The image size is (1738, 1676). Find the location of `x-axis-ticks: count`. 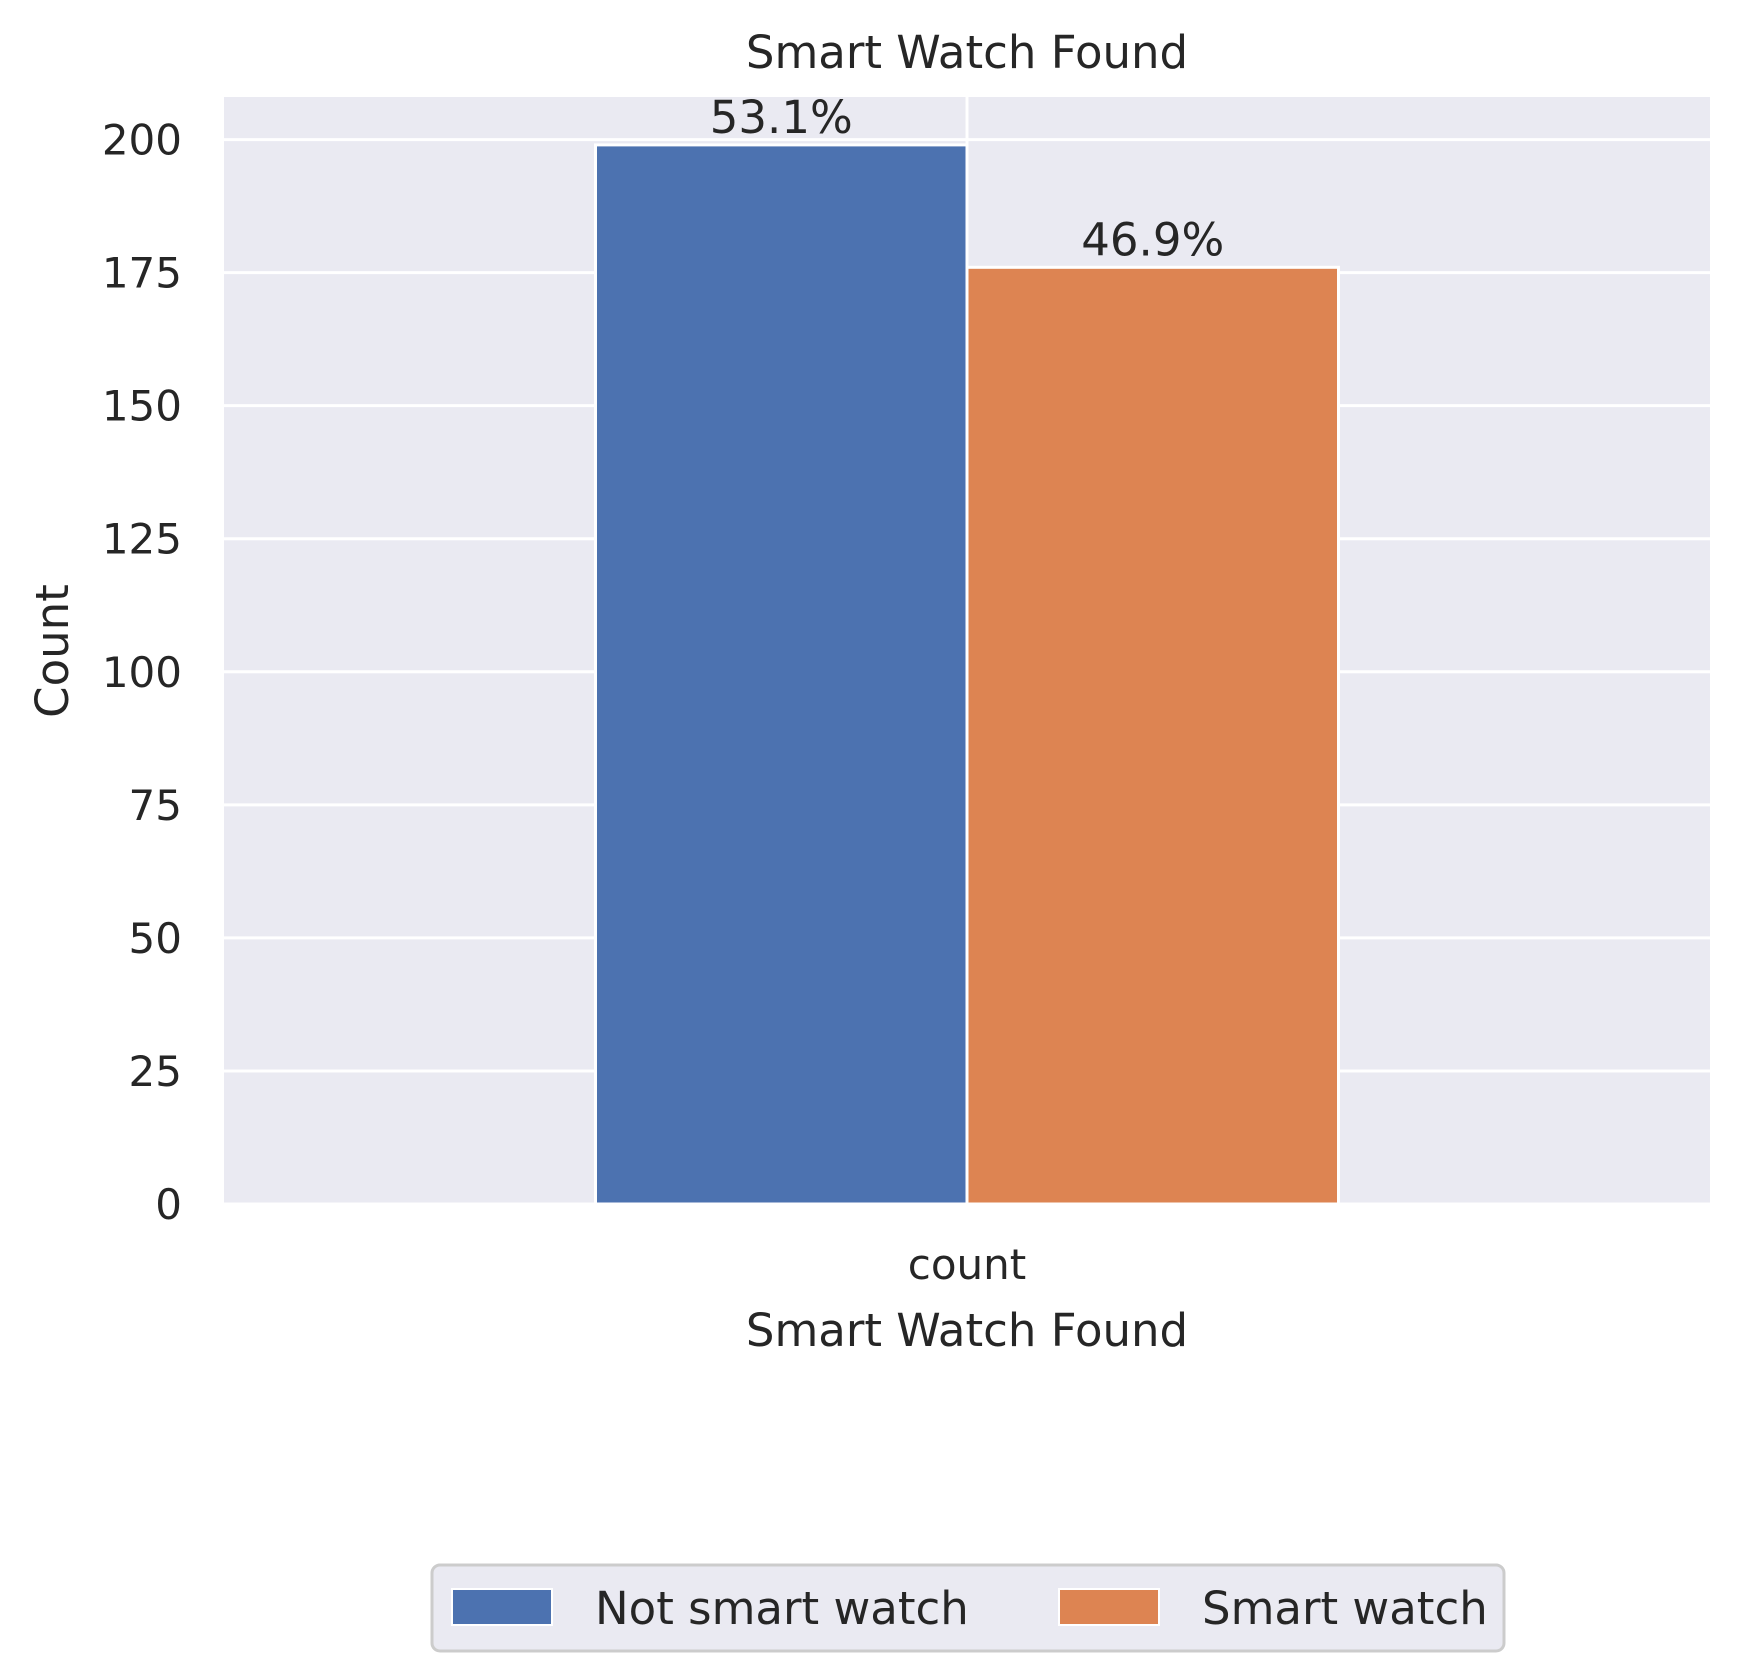

x-axis-ticks: count is located at coordinates (967, 1264).